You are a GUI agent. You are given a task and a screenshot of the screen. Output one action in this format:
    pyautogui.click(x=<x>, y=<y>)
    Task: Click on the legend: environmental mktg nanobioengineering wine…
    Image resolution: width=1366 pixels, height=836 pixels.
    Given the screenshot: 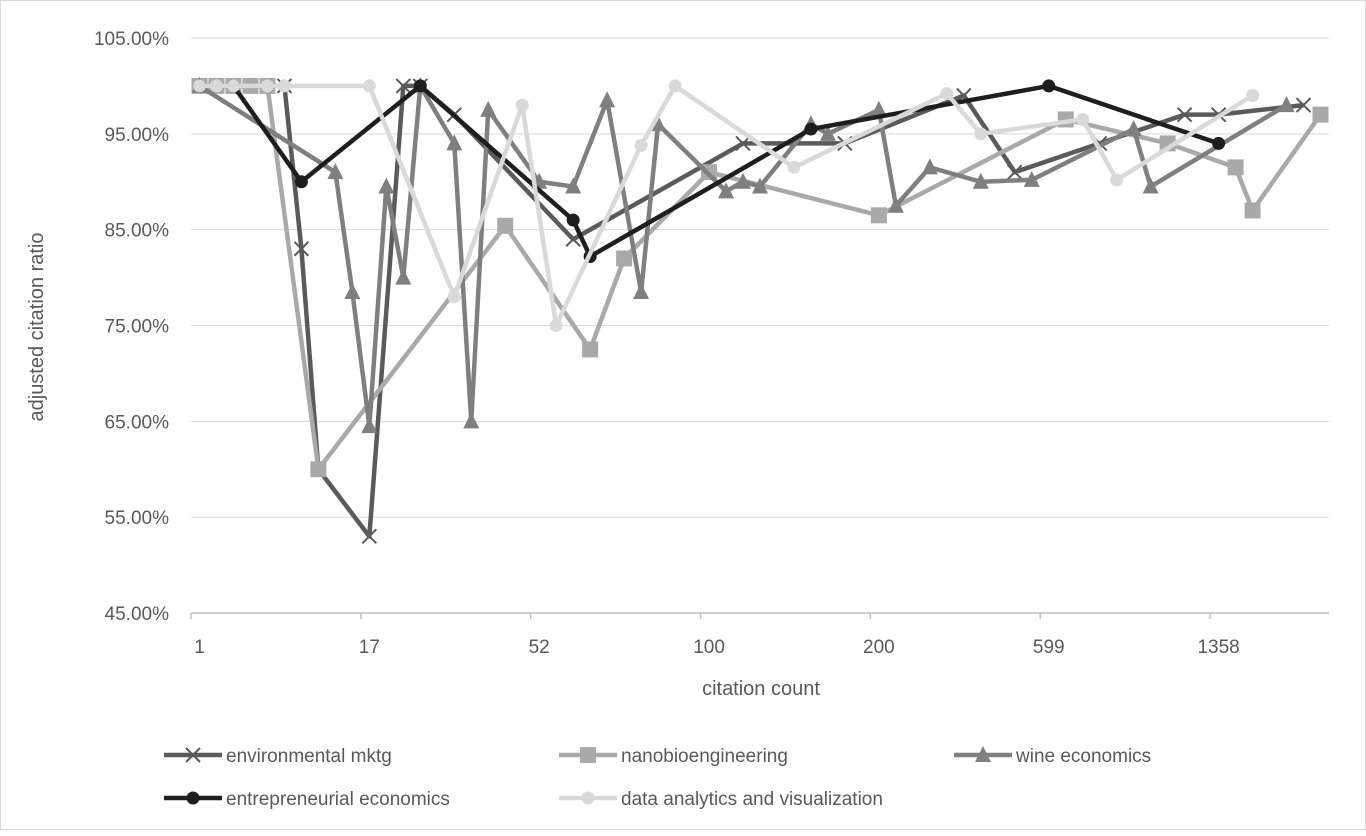 What is the action you would take?
    pyautogui.click(x=657, y=778)
    